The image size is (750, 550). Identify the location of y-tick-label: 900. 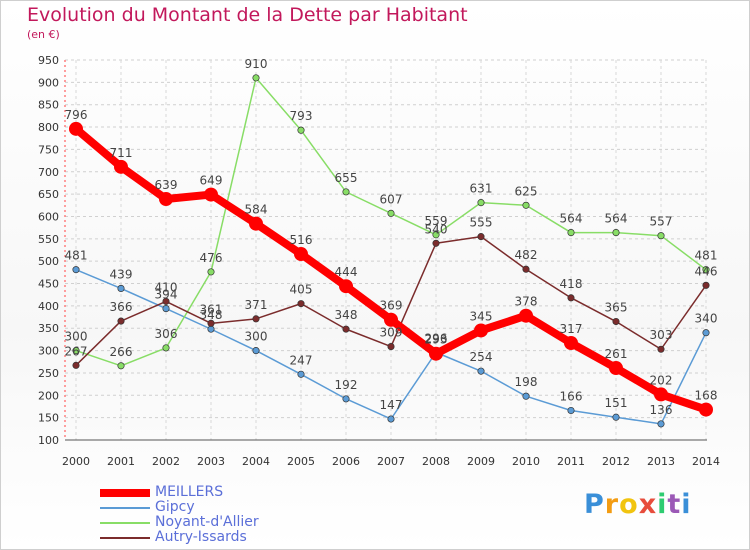
(48, 82).